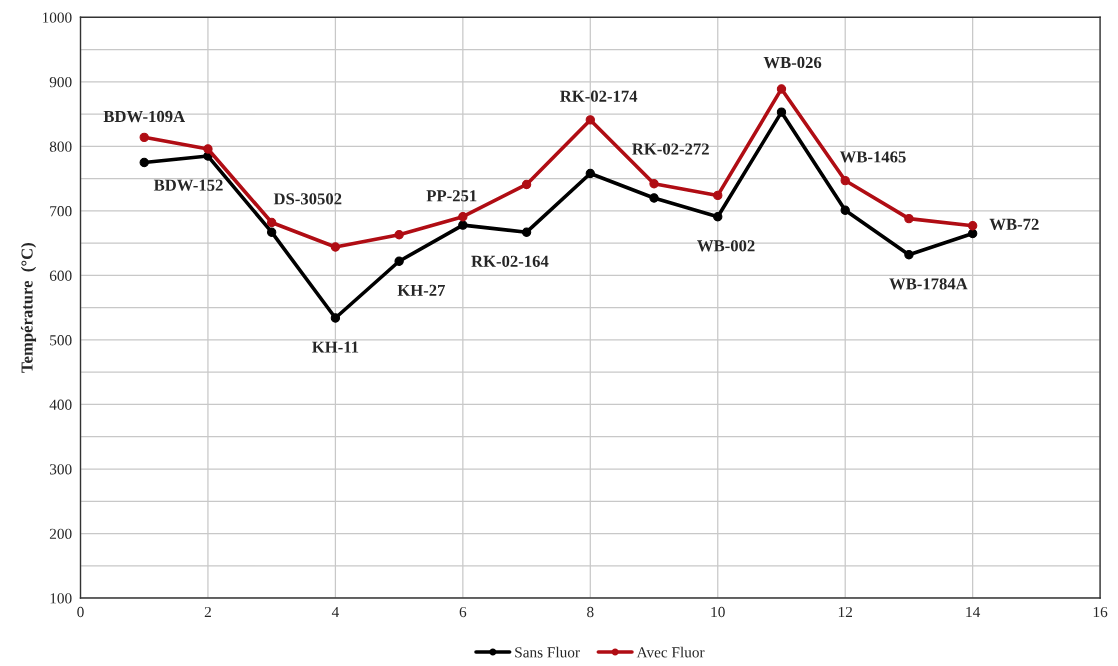  What do you see at coordinates (335, 611) in the screenshot?
I see `x-tick-label: 4` at bounding box center [335, 611].